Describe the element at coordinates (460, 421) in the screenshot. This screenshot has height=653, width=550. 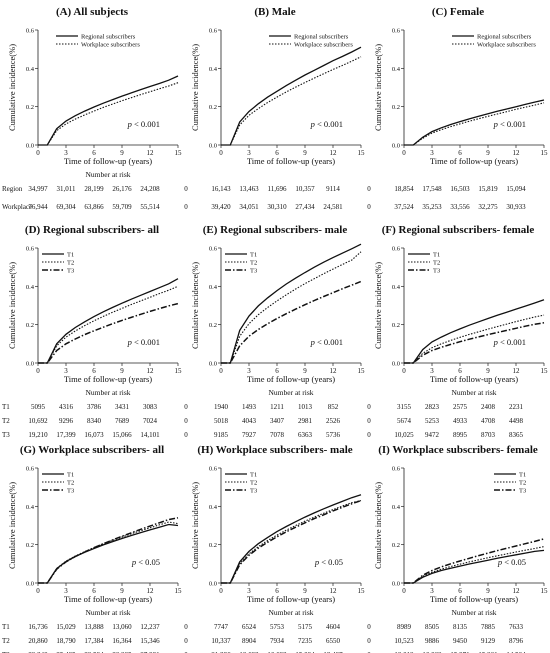
I see `risk-value: 4933` at that location.